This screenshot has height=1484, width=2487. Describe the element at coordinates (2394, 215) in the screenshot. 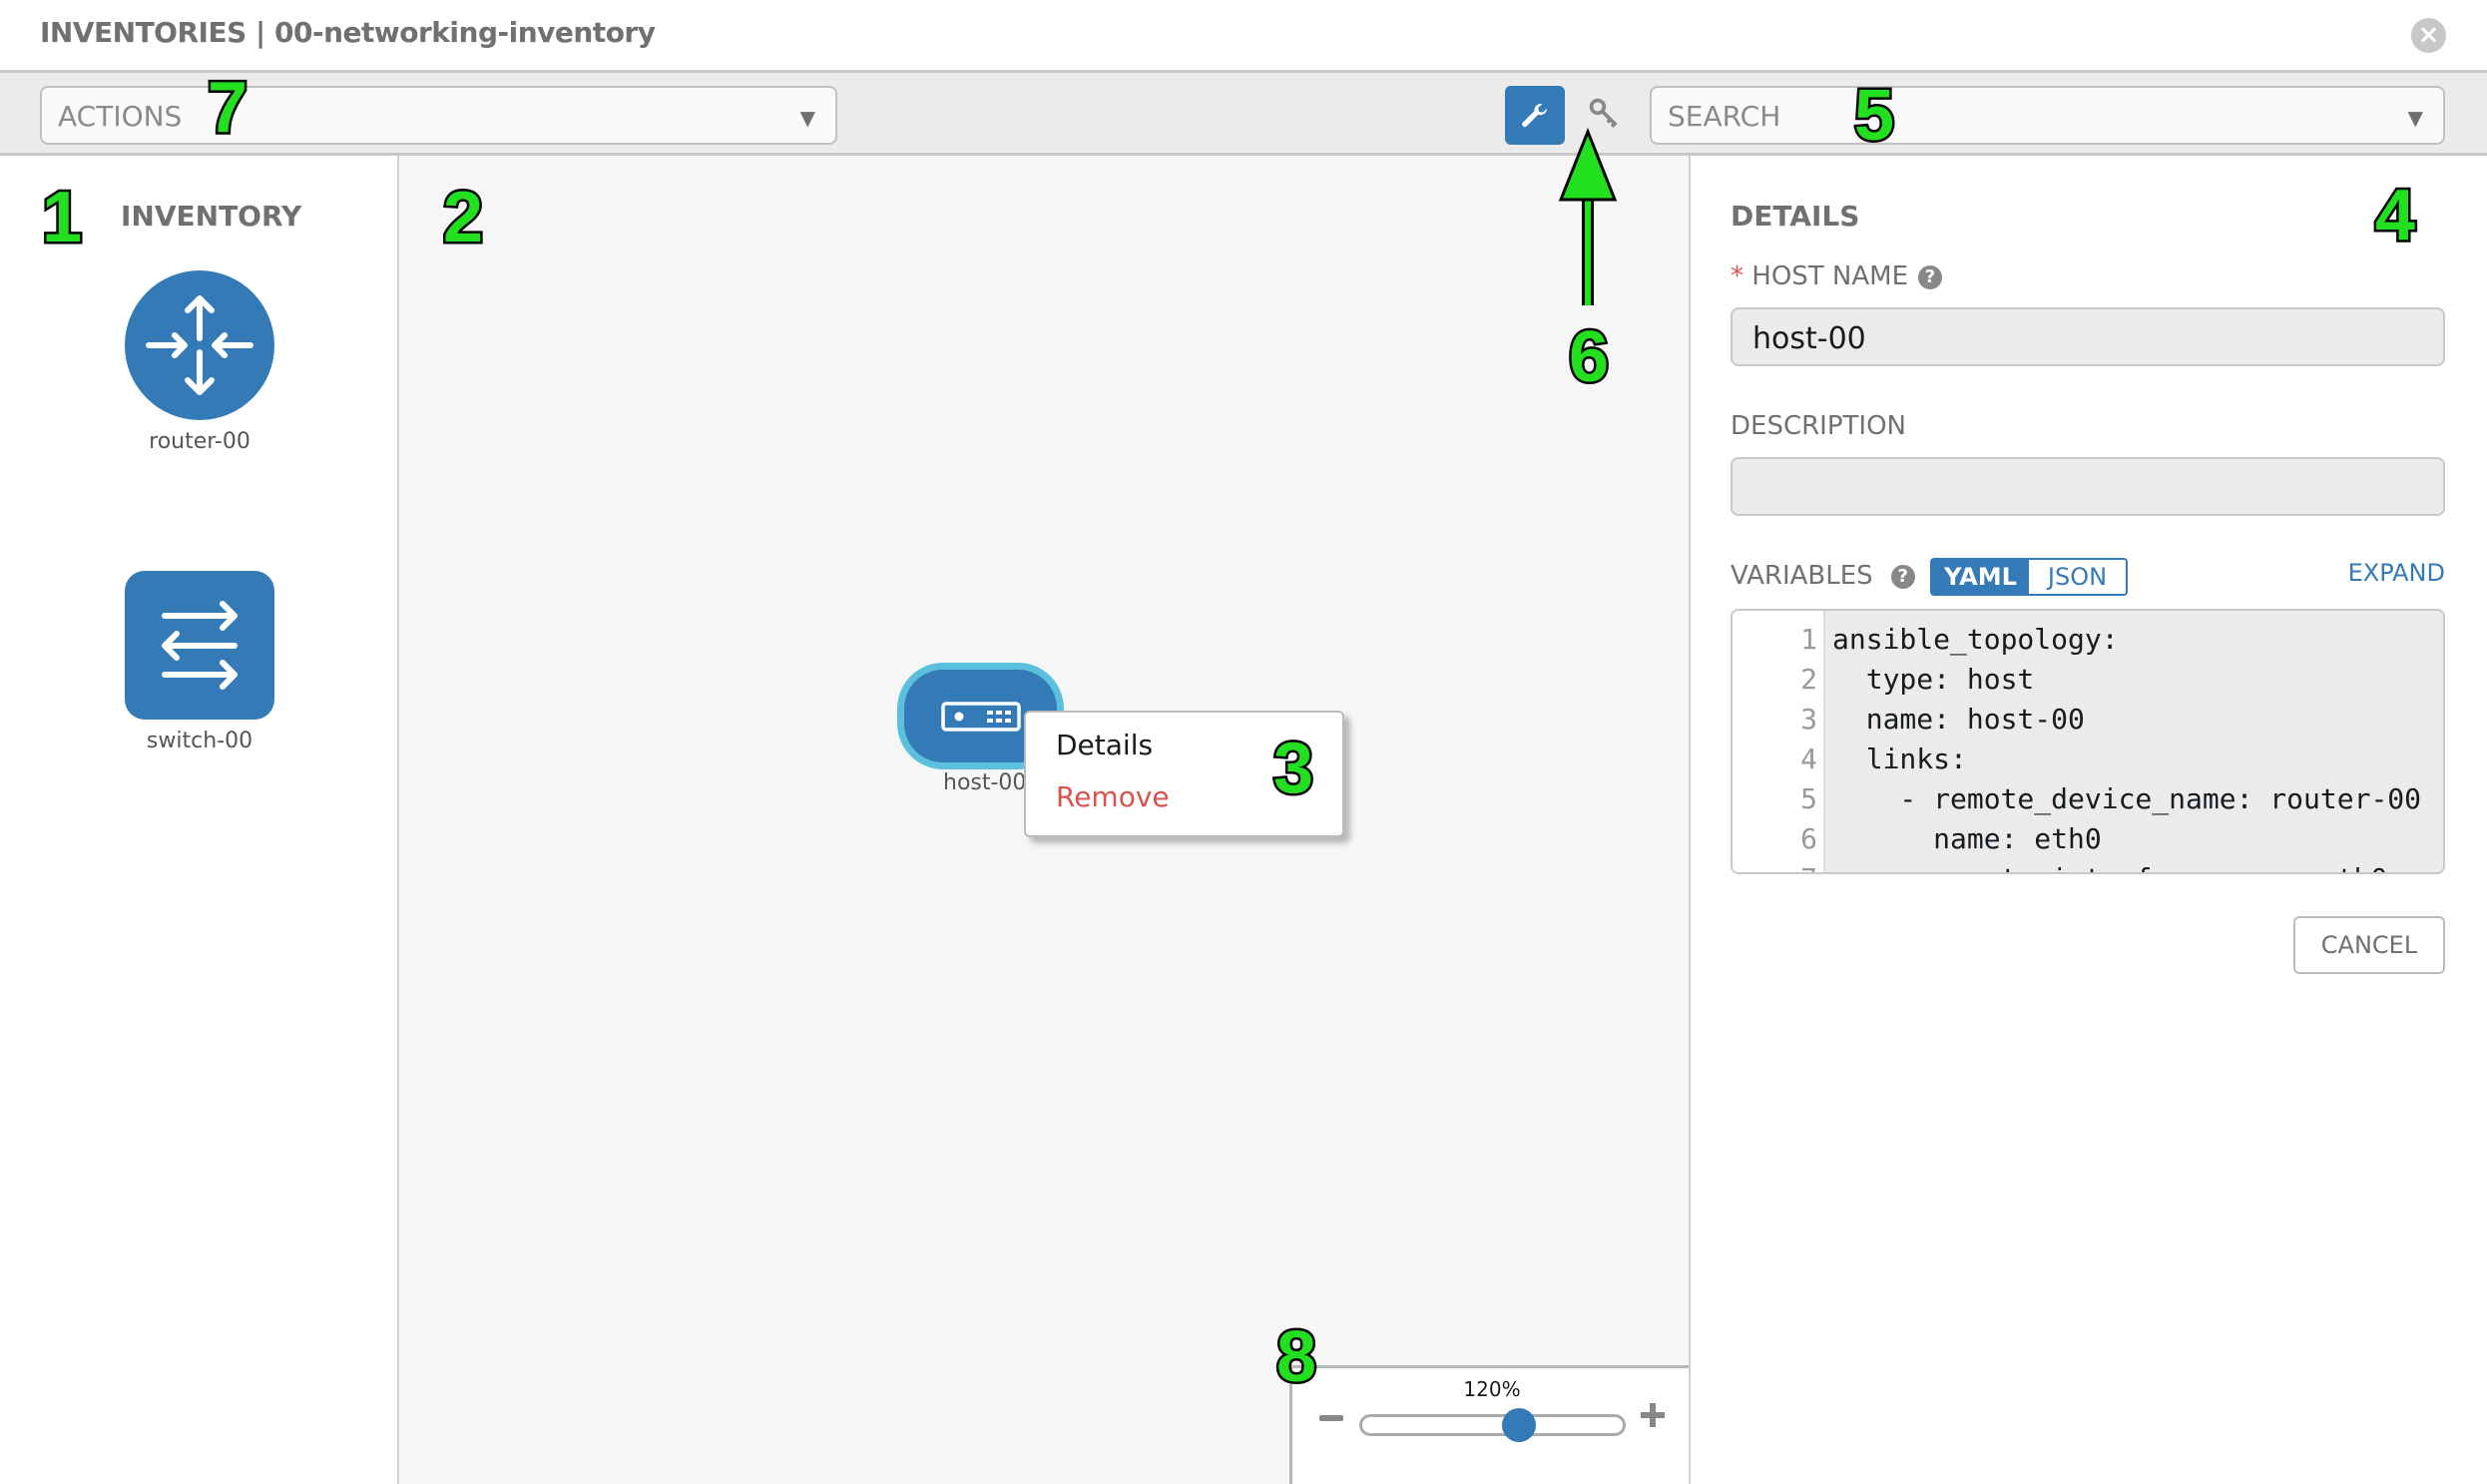

I see `annotation-4: 4` at that location.